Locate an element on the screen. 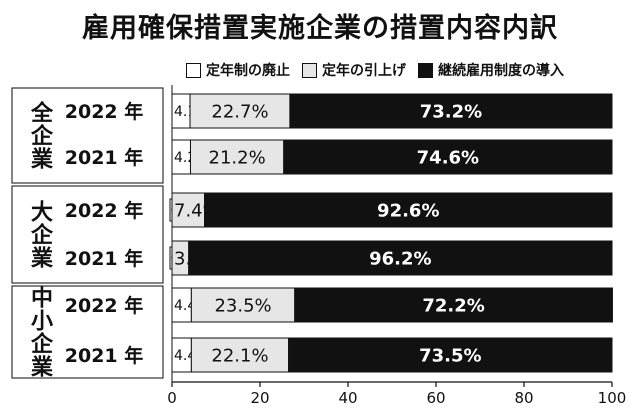  group-label-char: 大 is located at coordinates (42, 213).